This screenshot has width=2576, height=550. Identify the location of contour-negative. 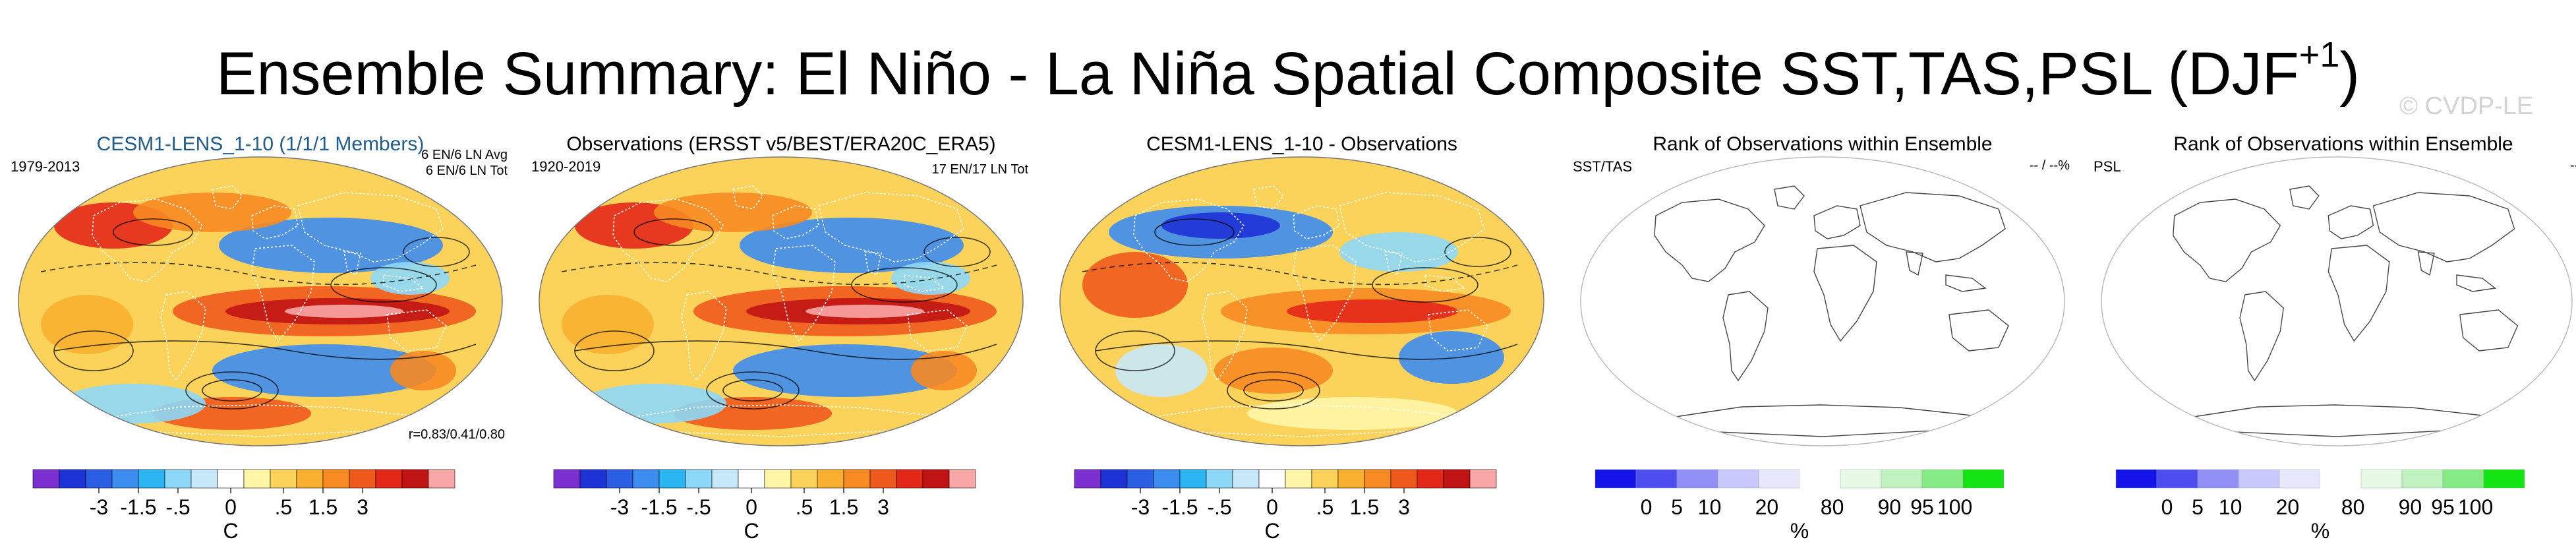
(779, 274).